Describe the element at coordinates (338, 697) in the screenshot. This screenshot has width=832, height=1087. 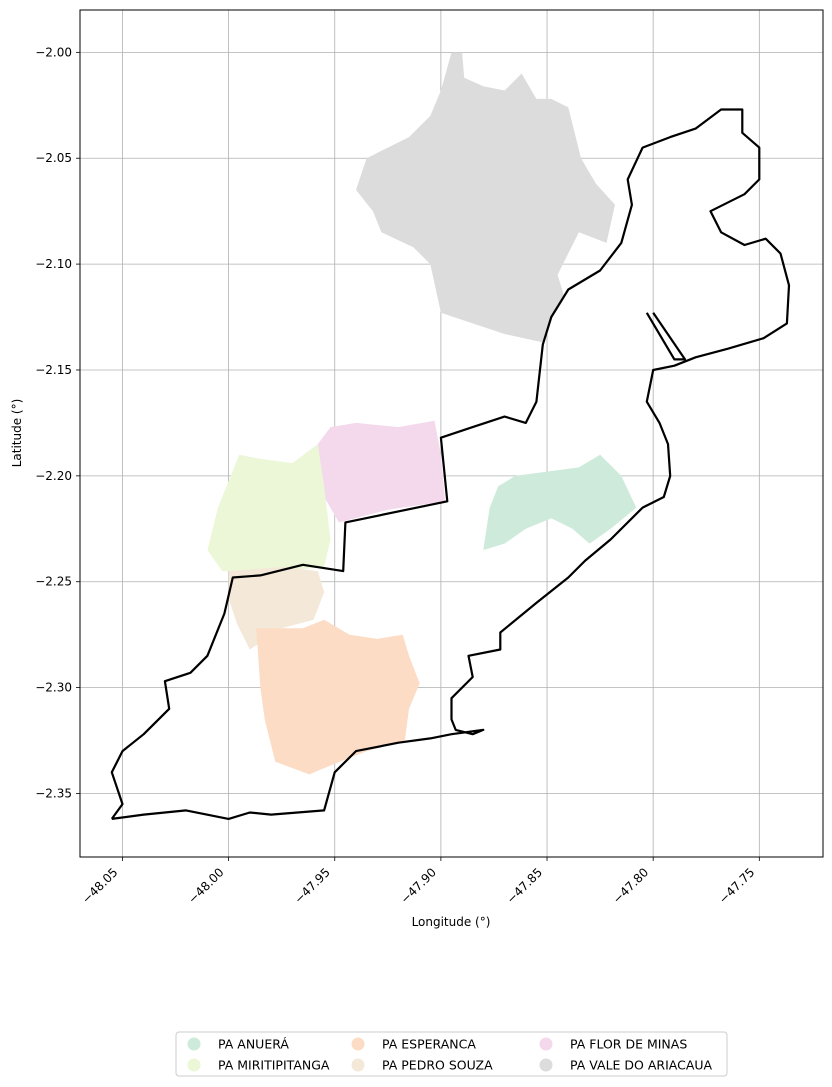
I see `region-pa-esperanca` at that location.